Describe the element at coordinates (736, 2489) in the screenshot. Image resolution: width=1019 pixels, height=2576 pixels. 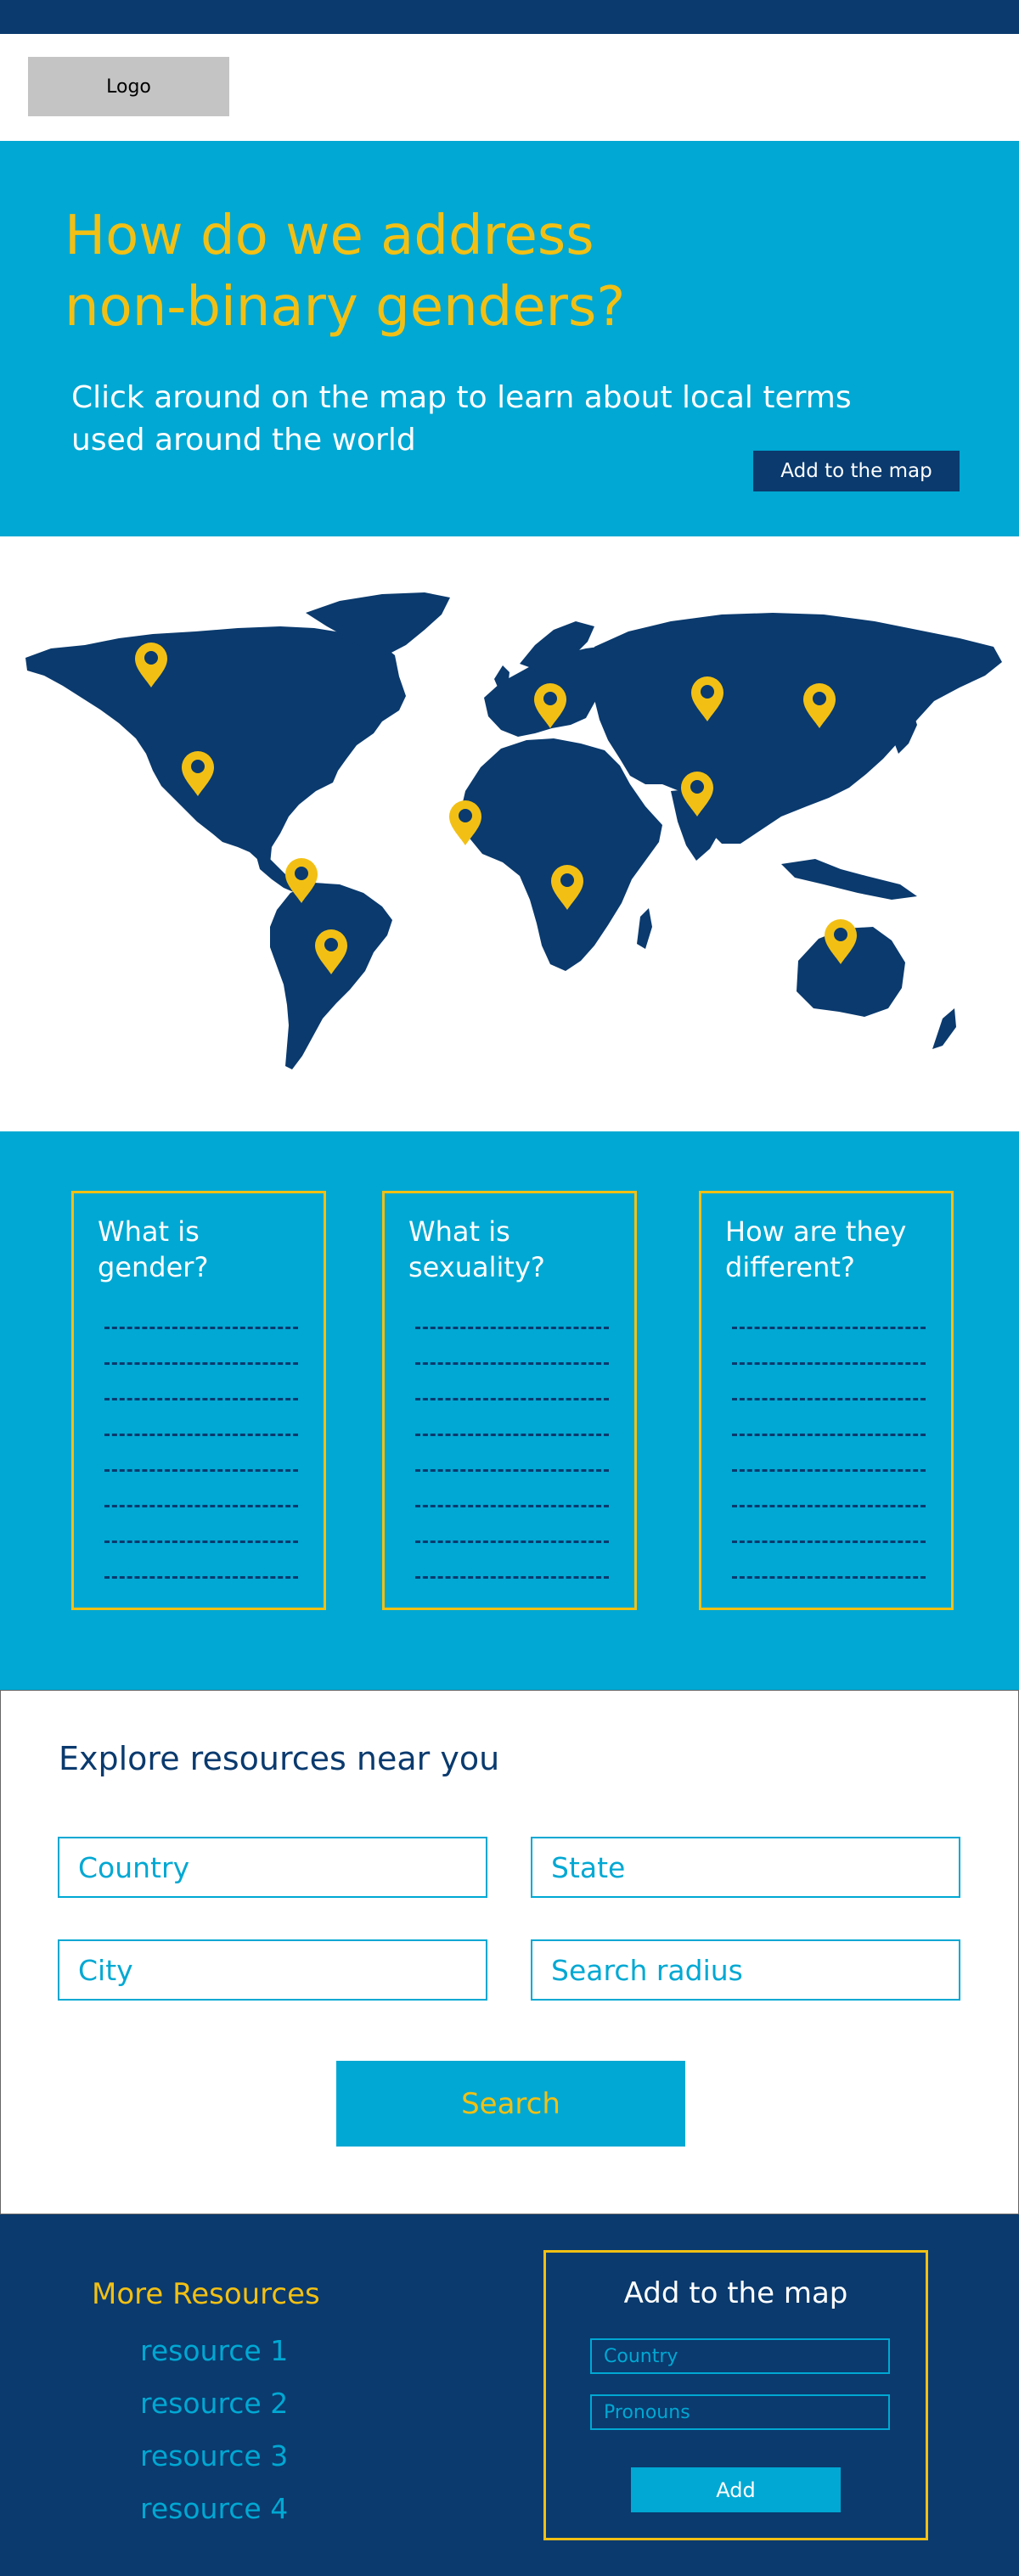
I see `add-button: Add` at that location.